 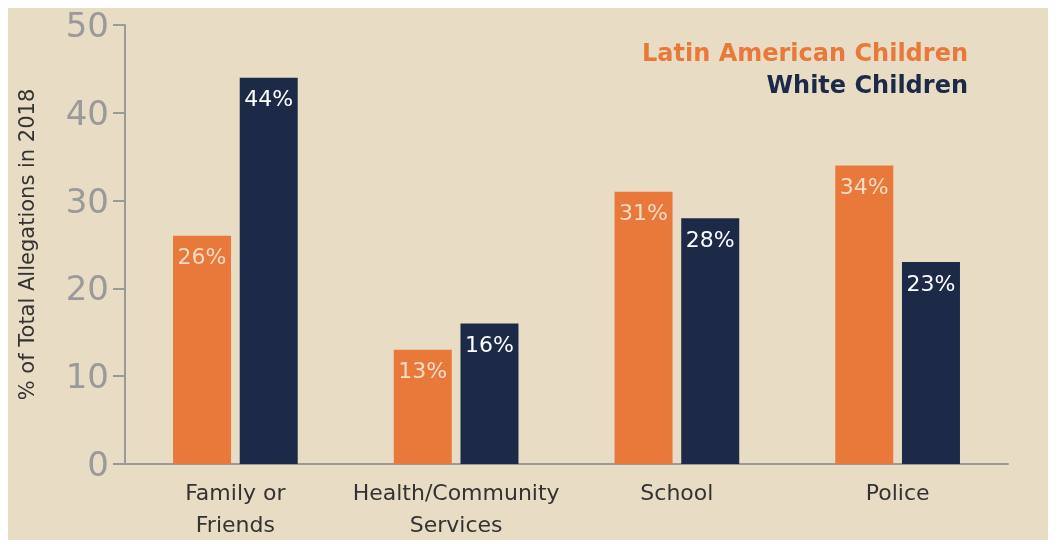 What do you see at coordinates (456, 508) in the screenshot?
I see `x-tick-label: Health/Community Services` at bounding box center [456, 508].